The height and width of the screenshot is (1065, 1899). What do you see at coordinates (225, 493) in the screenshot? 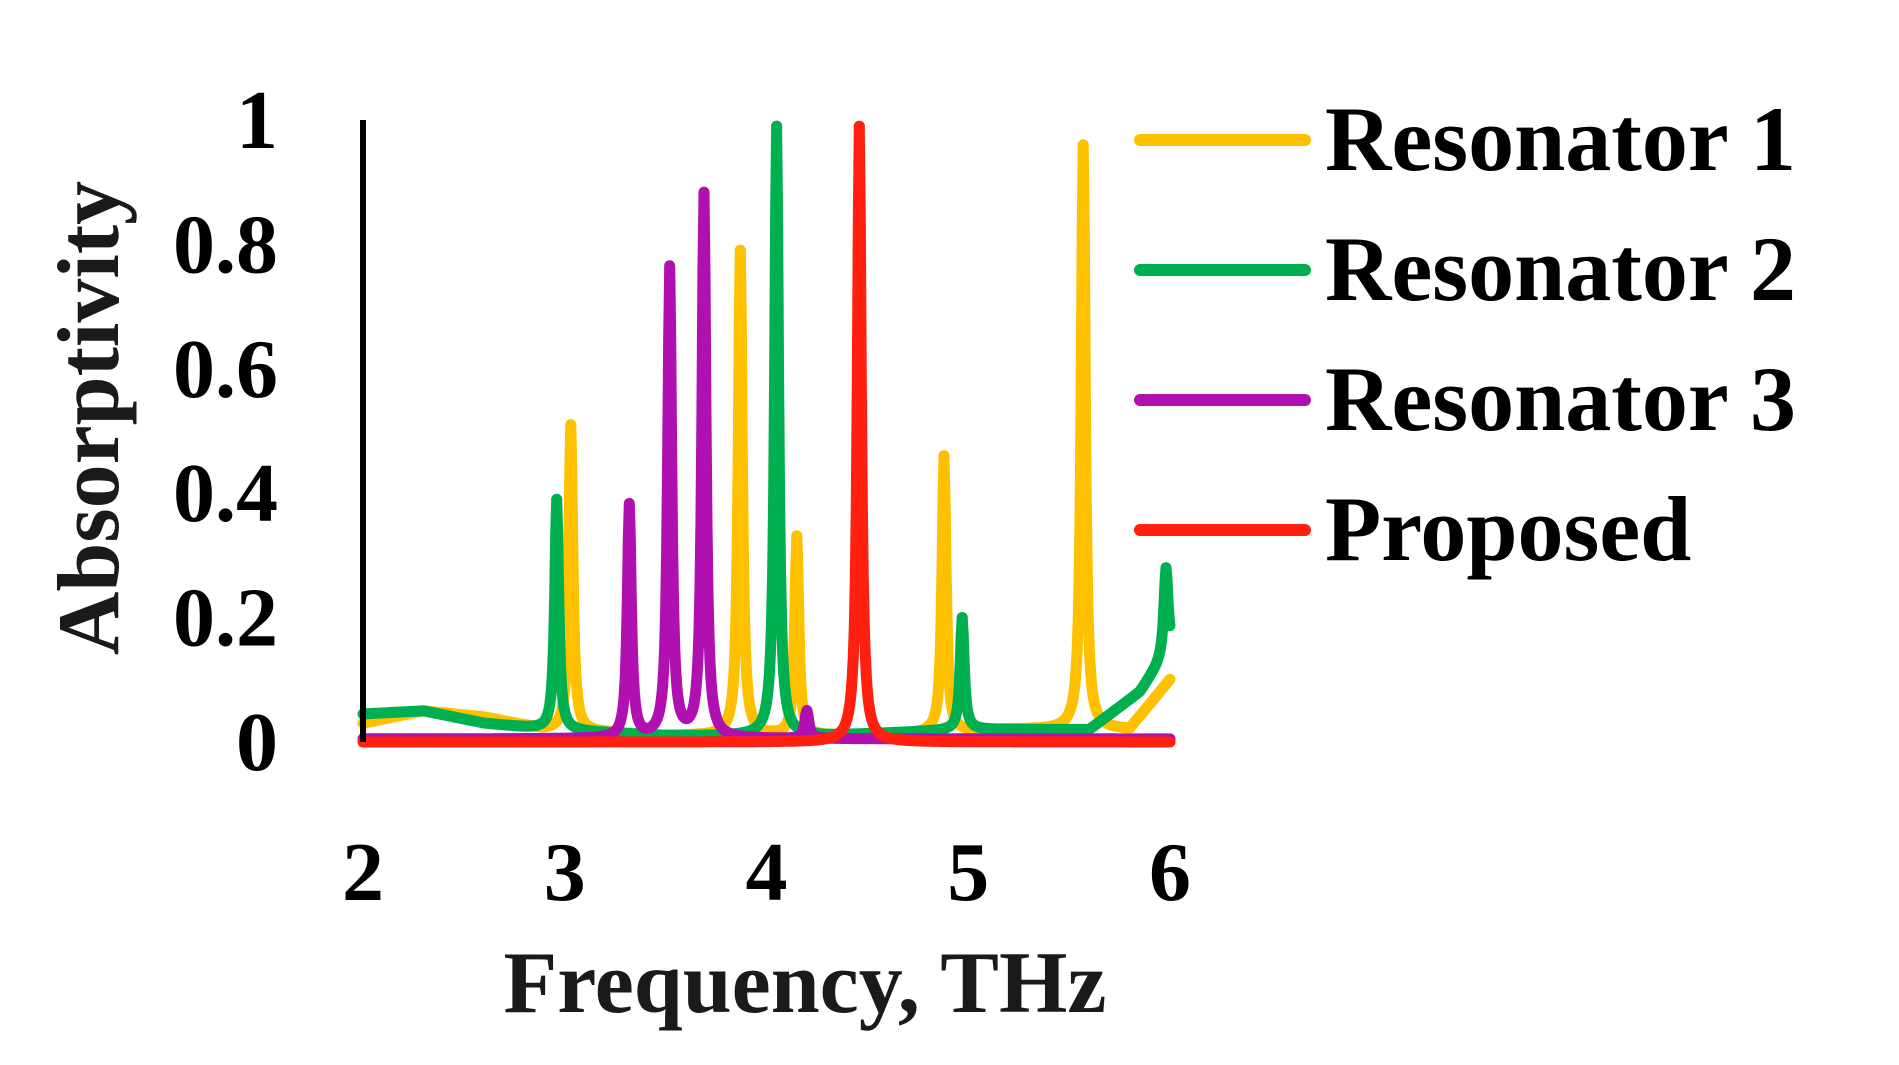
I see `y-tick-label: 0.4` at bounding box center [225, 493].